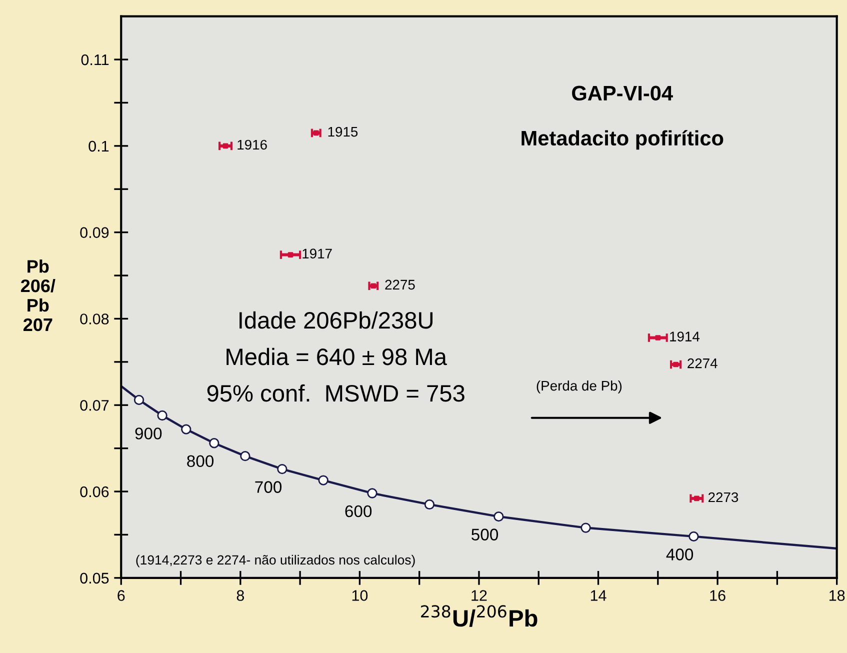 Image resolution: width=847 pixels, height=653 pixels. I want to click on x-tick-label: 6, so click(121, 595).